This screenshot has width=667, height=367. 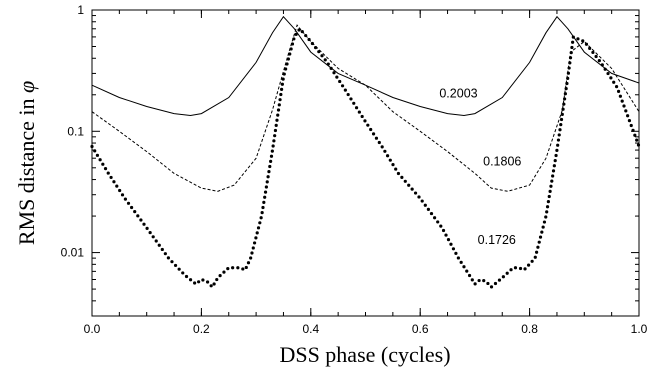 I want to click on x-tick-label: 0.8, so click(x=529, y=329).